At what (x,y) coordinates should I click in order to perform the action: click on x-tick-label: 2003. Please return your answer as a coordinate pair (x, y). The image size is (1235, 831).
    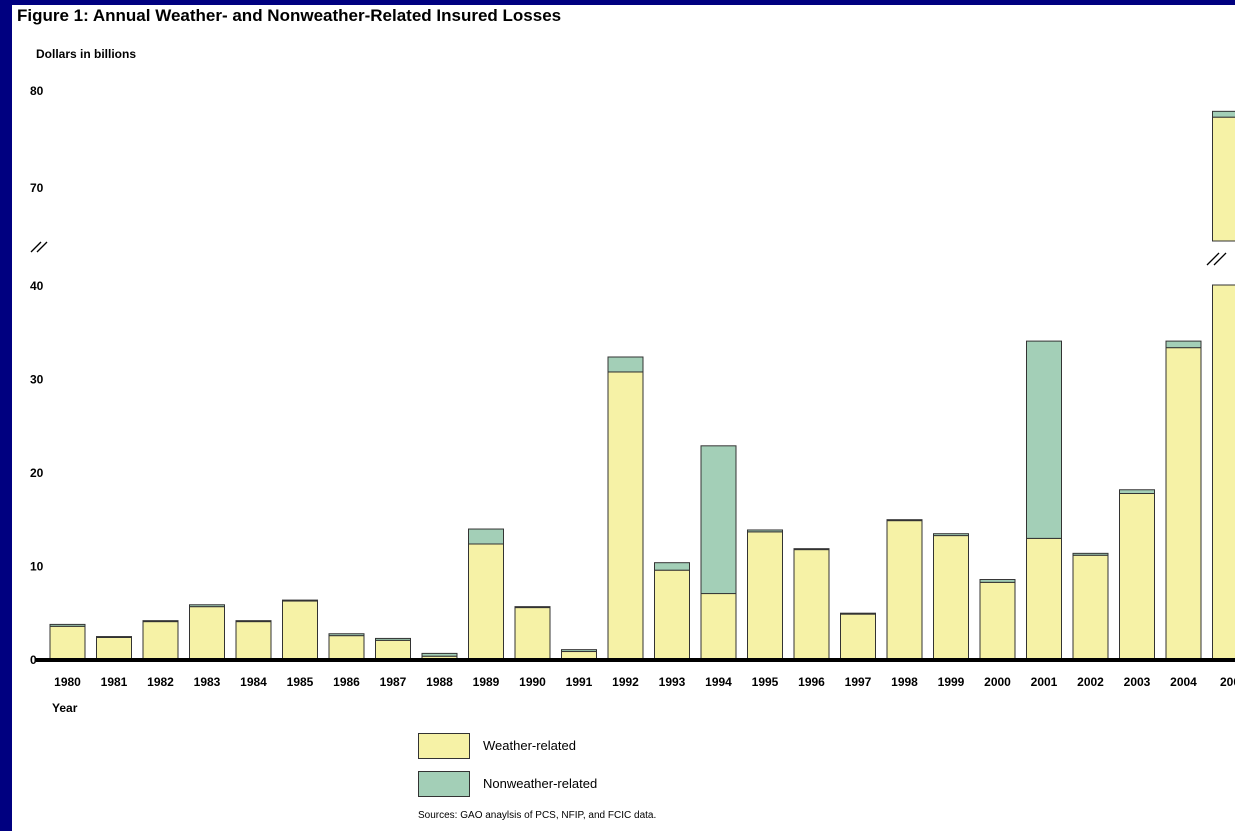
    Looking at the image, I should click on (1137, 682).